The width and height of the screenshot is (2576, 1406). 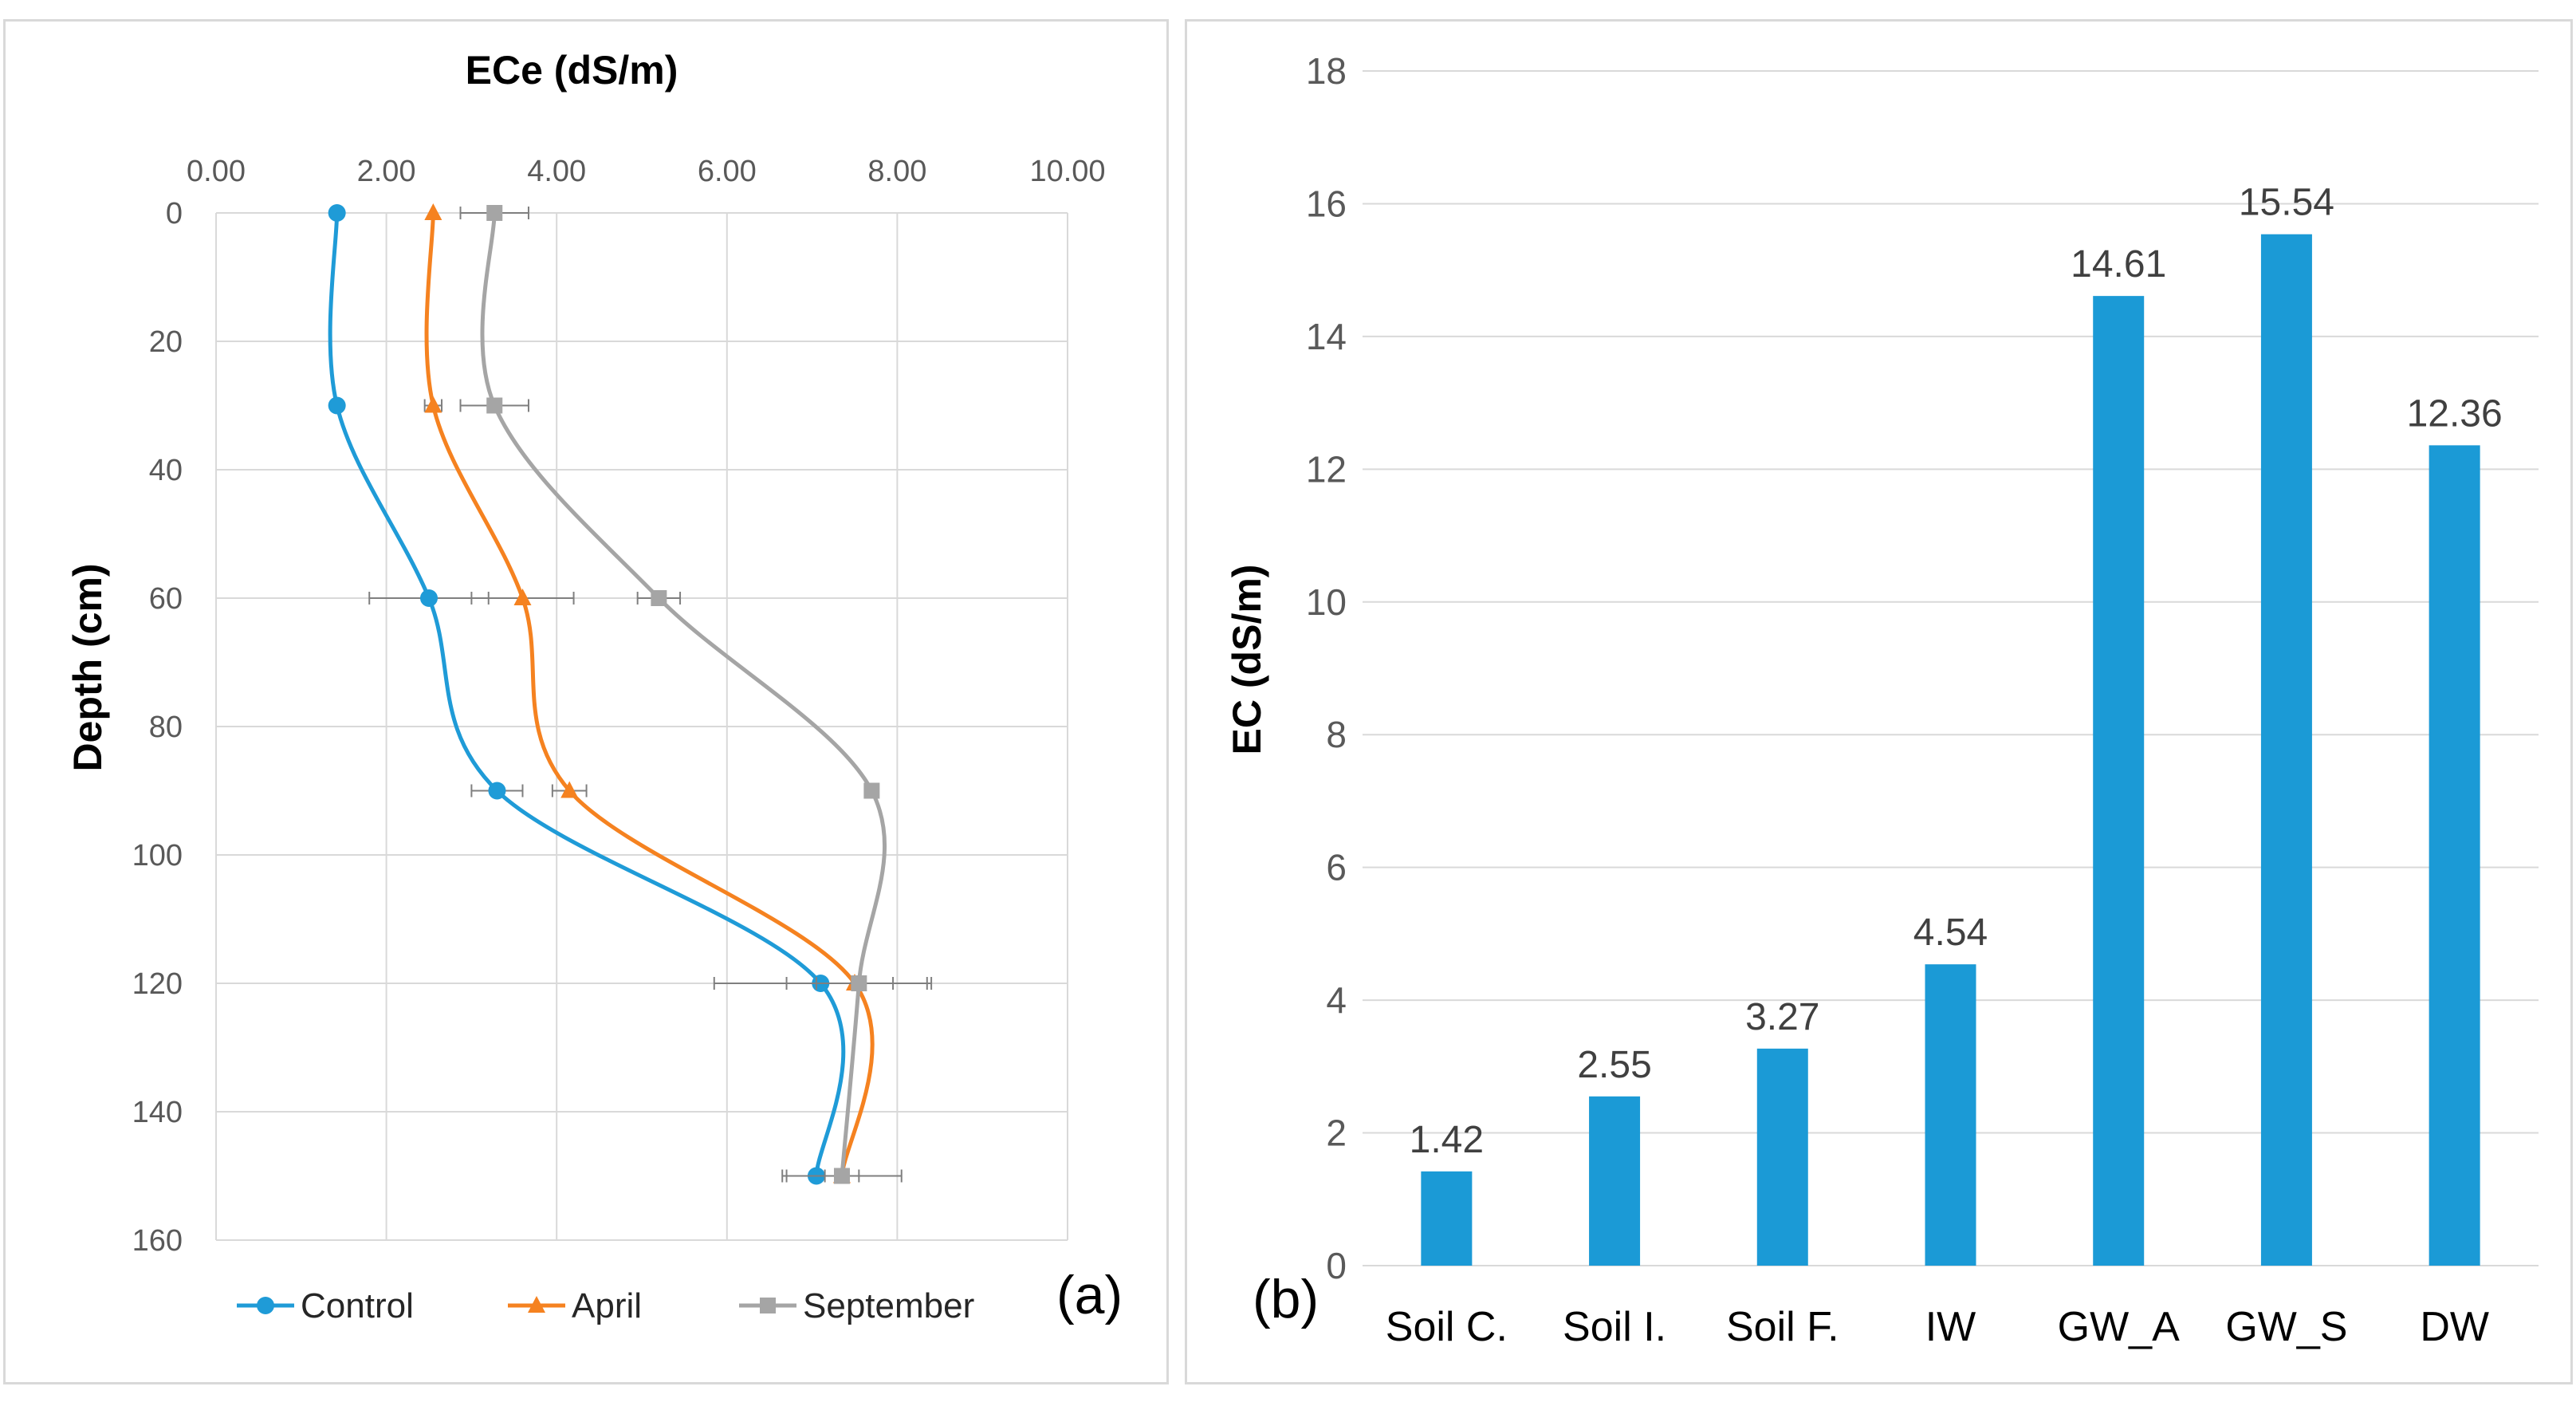 I want to click on data-label: 2.55, so click(x=1614, y=1065).